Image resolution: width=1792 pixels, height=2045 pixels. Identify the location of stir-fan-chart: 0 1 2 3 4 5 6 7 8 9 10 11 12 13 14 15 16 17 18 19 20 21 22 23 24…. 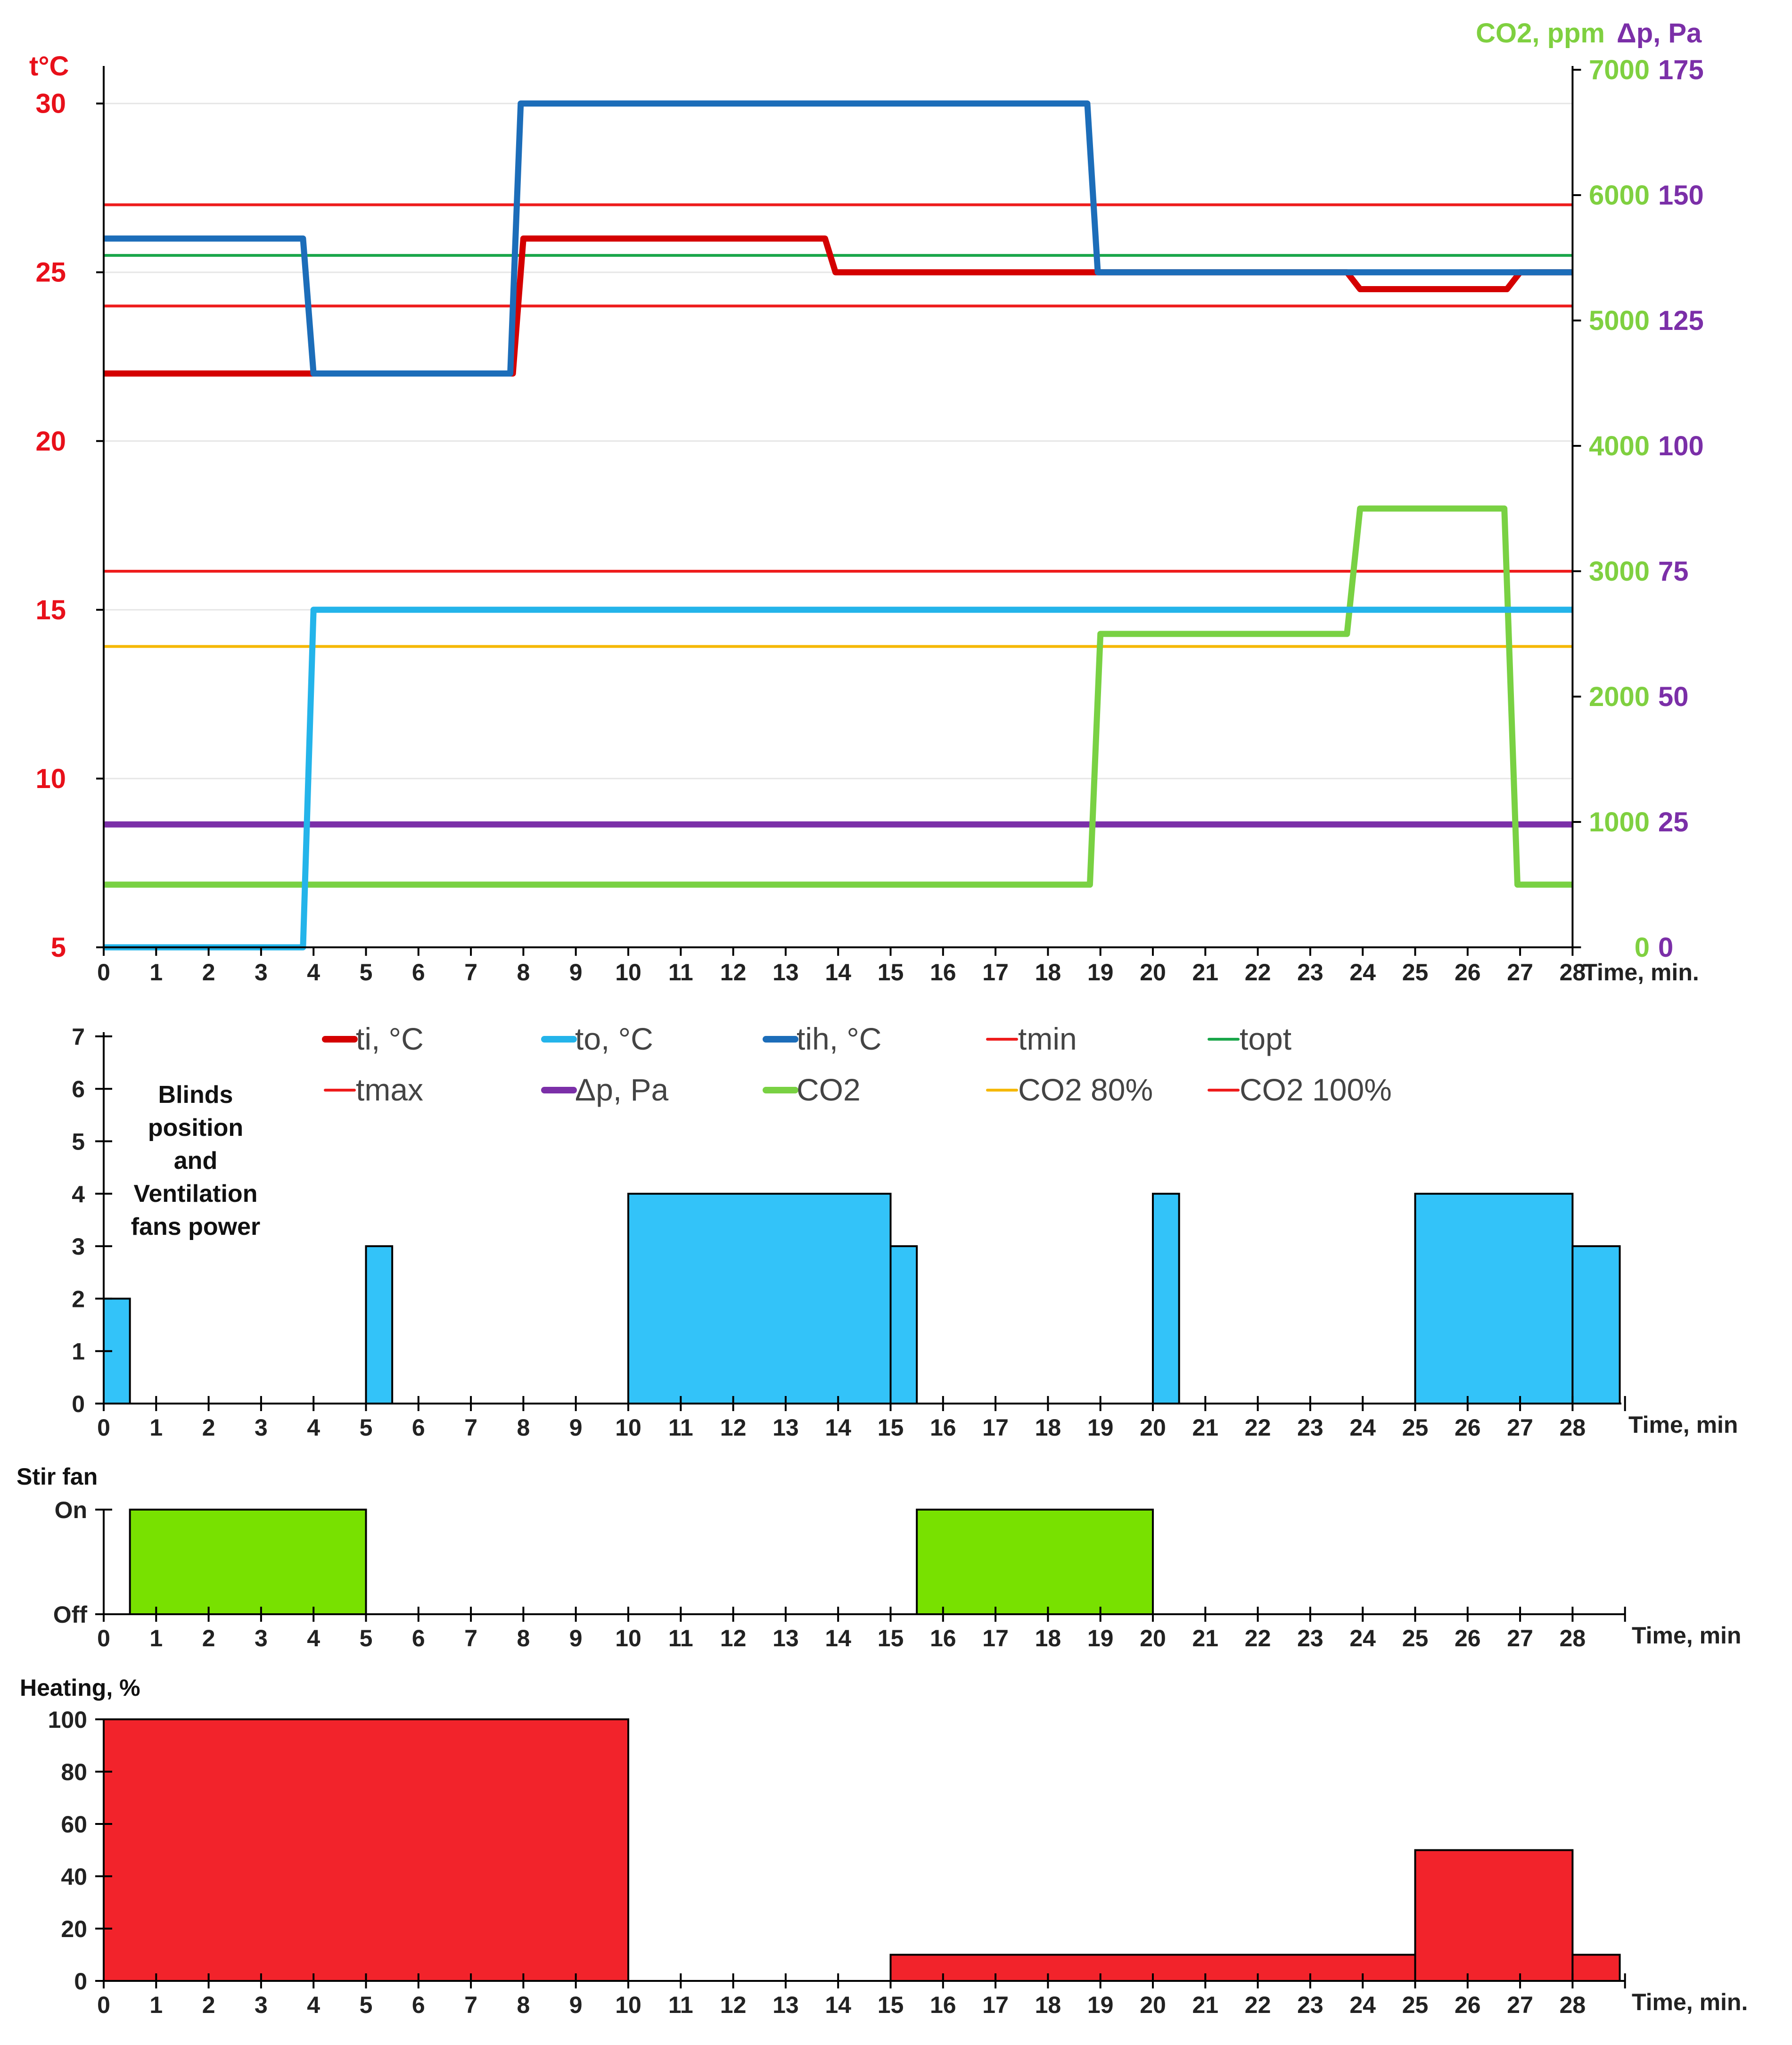
(878, 1557).